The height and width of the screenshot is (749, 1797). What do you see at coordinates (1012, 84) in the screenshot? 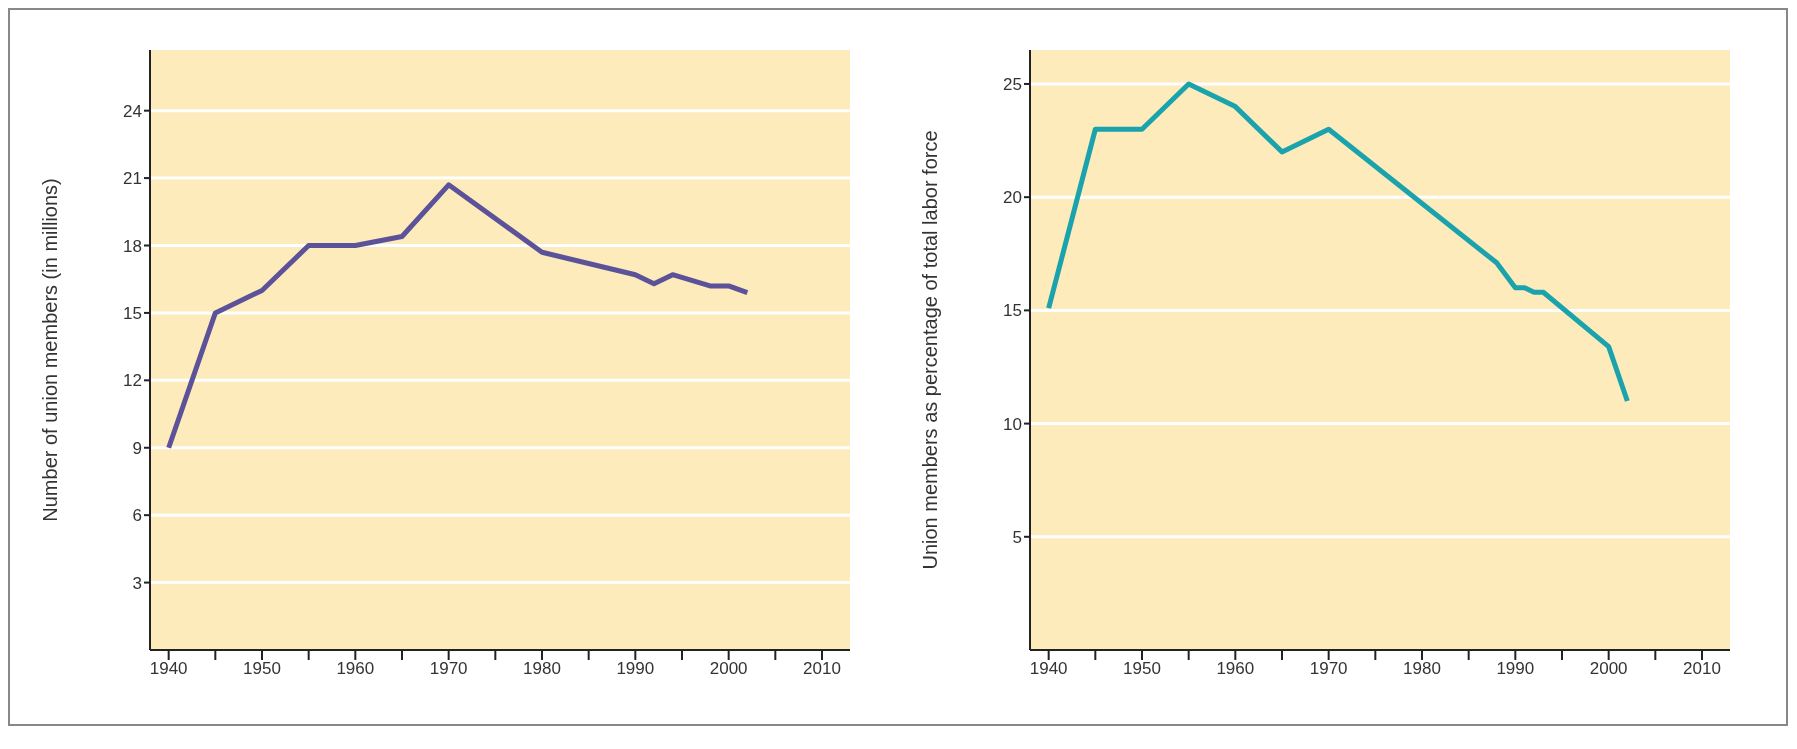
I see `y-tick-label: 25` at bounding box center [1012, 84].